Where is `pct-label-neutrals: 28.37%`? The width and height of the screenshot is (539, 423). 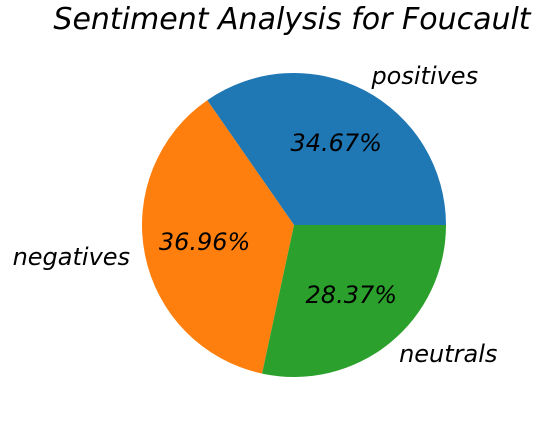
pct-label-neutrals: 28.37% is located at coordinates (352, 295).